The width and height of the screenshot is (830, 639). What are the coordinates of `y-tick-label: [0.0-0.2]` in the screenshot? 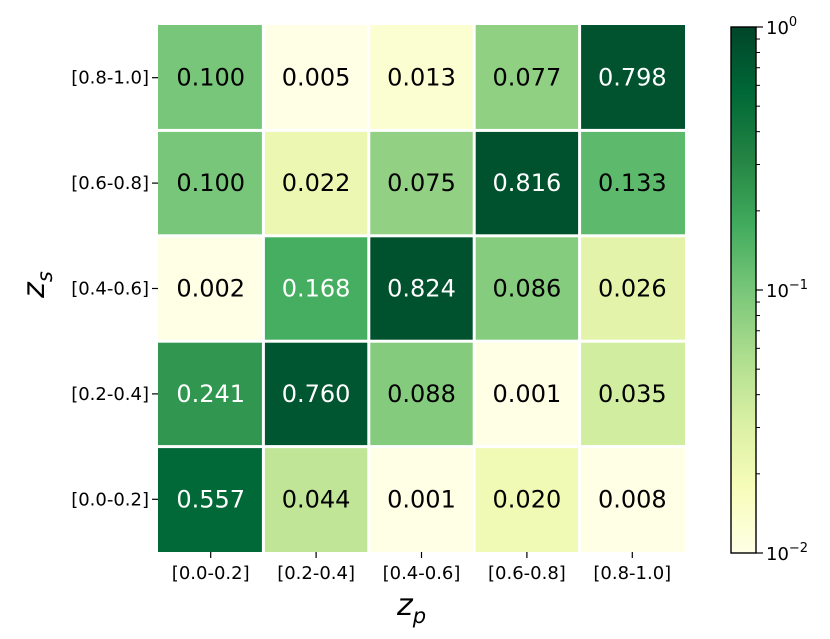 It's located at (110, 499).